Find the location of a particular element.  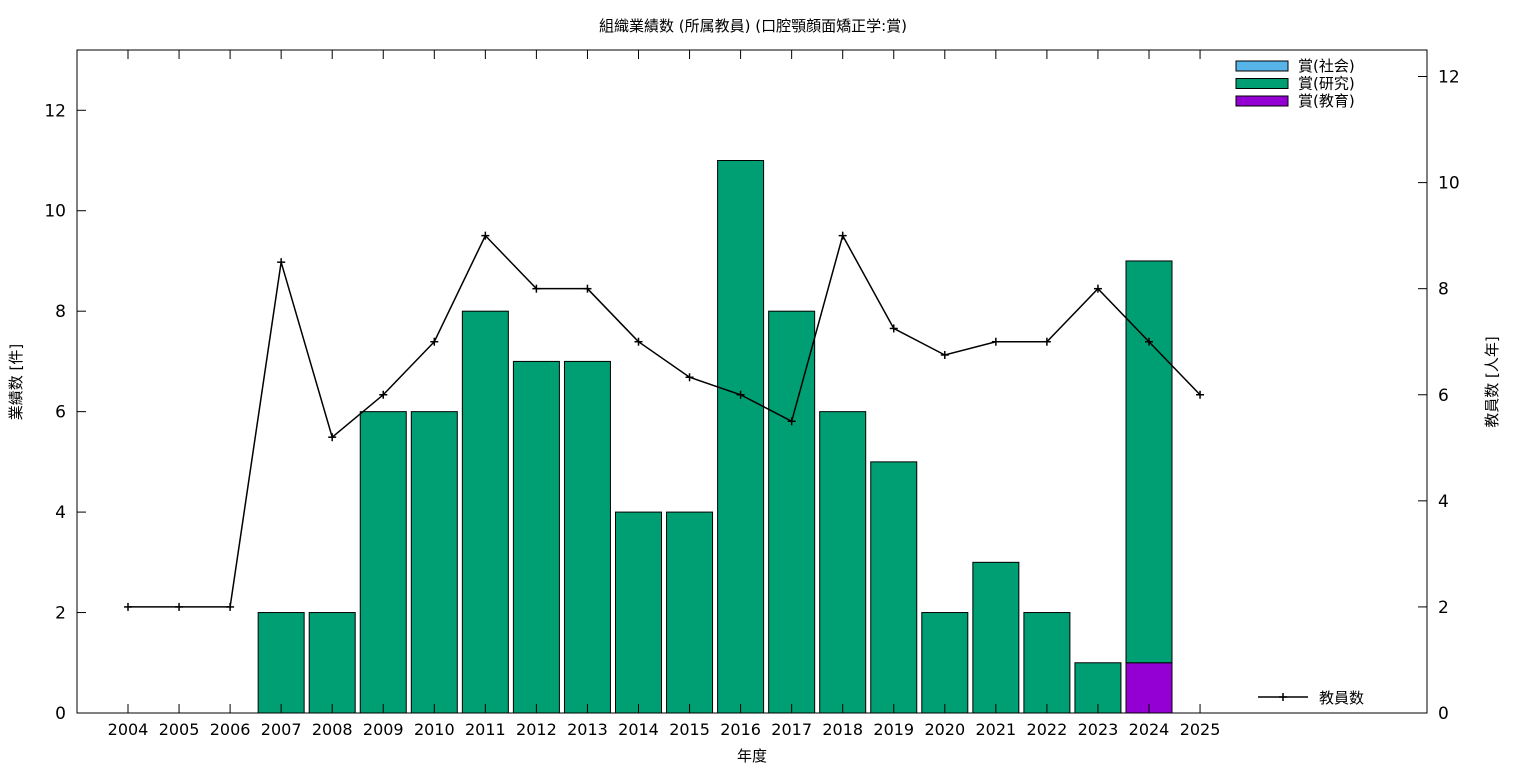

chart-title: 組織業績数 (所属教員) (口腔顎顔面矯正学:賞) is located at coordinates (753, 26).